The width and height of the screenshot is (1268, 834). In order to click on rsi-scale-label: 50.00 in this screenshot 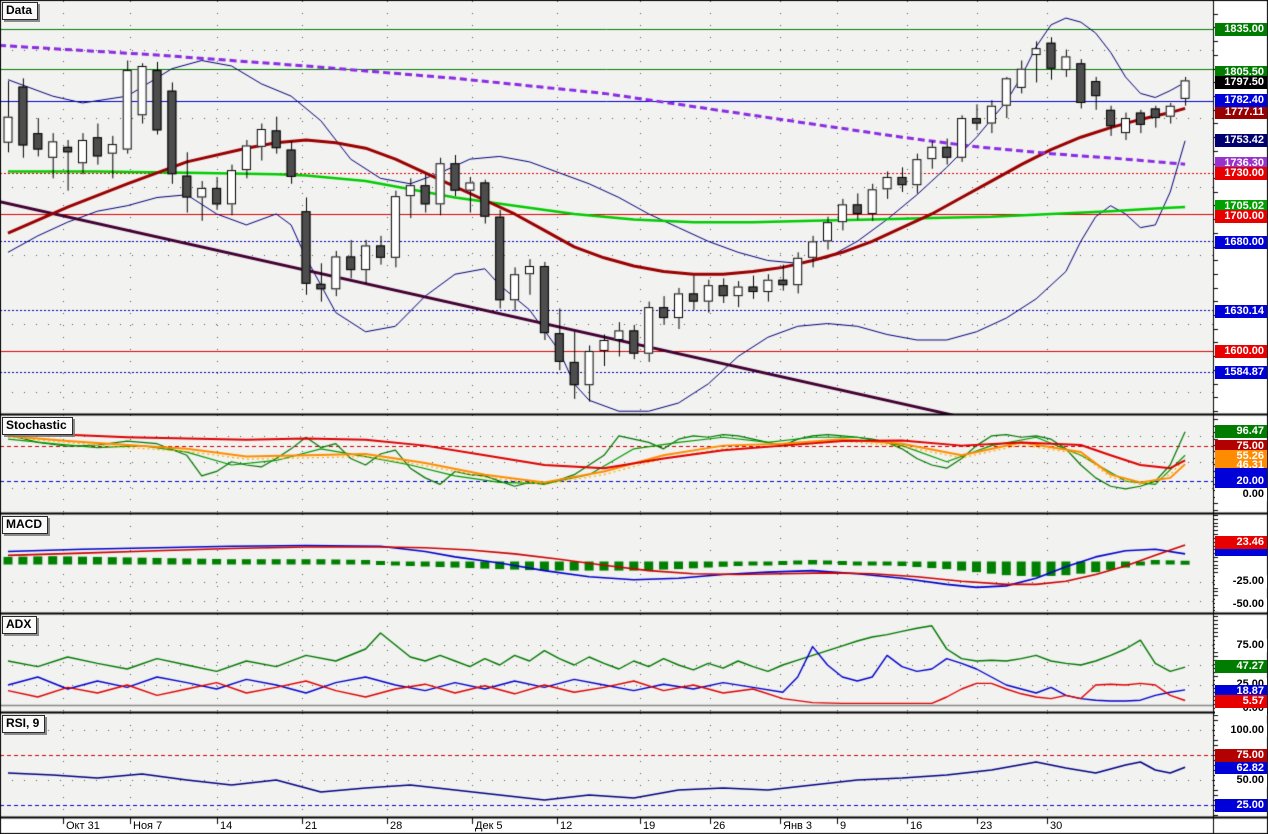, I will do `click(1241, 780)`.